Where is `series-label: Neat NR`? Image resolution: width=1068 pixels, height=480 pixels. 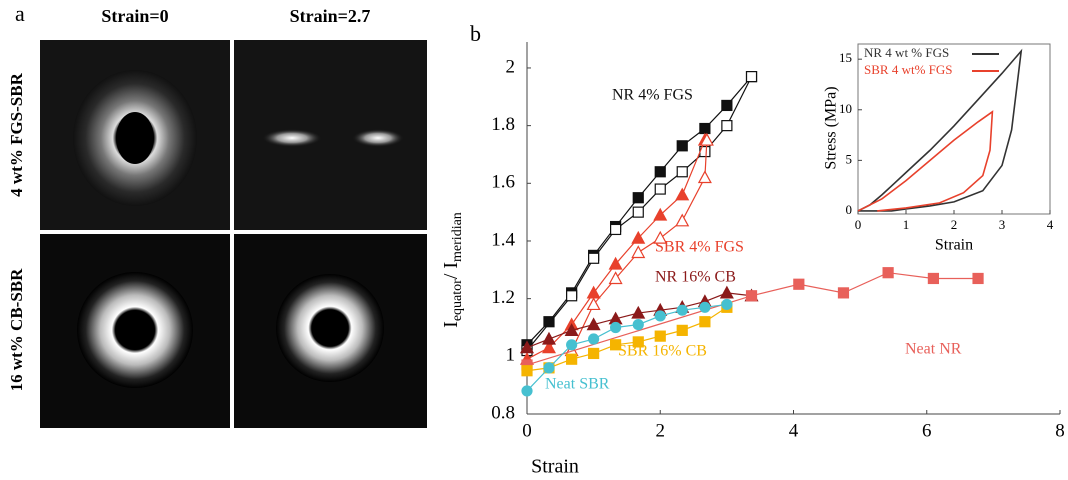 series-label: Neat NR is located at coordinates (933, 349).